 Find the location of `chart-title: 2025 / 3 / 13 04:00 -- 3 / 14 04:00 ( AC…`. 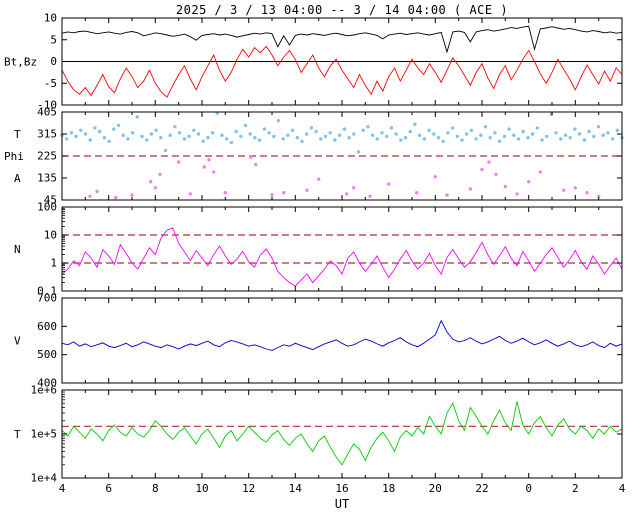

chart-title: 2025 / 3 / 13 04:00 -- 3 / 14 04:00 ( AC… is located at coordinates (342, 10).